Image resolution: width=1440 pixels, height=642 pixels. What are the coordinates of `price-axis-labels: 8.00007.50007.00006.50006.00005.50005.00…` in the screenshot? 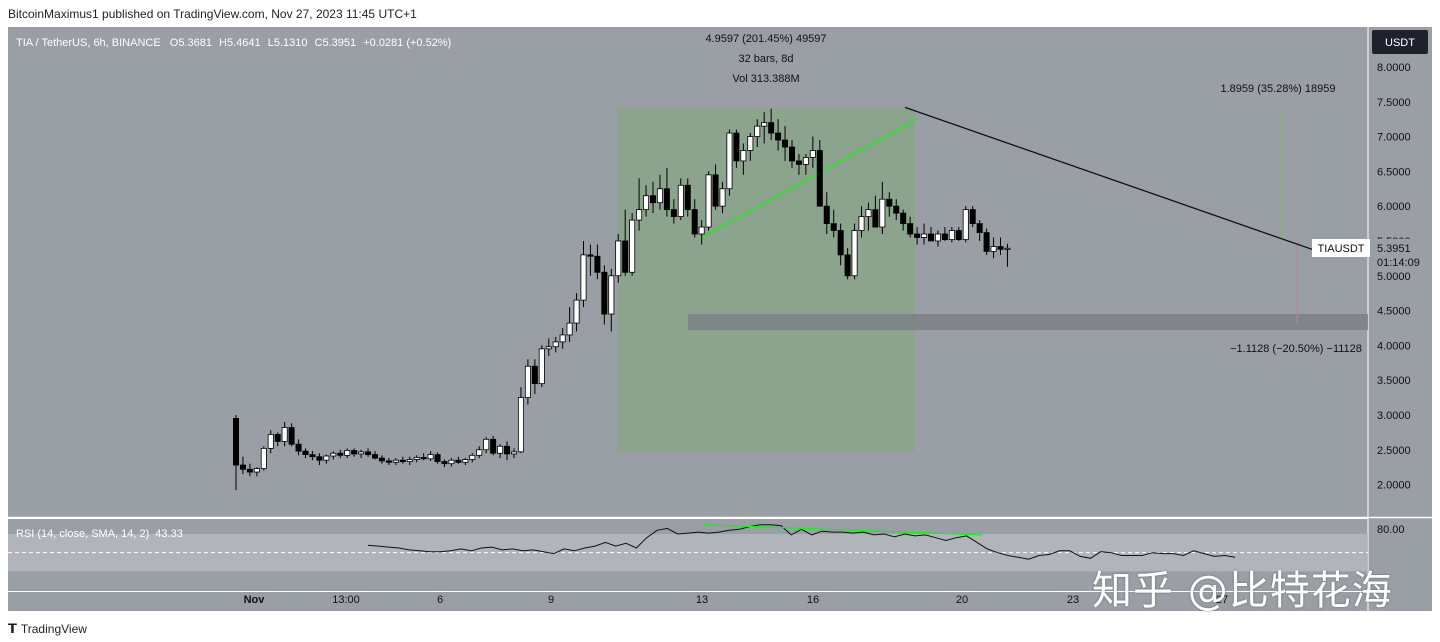 It's located at (1394, 277).